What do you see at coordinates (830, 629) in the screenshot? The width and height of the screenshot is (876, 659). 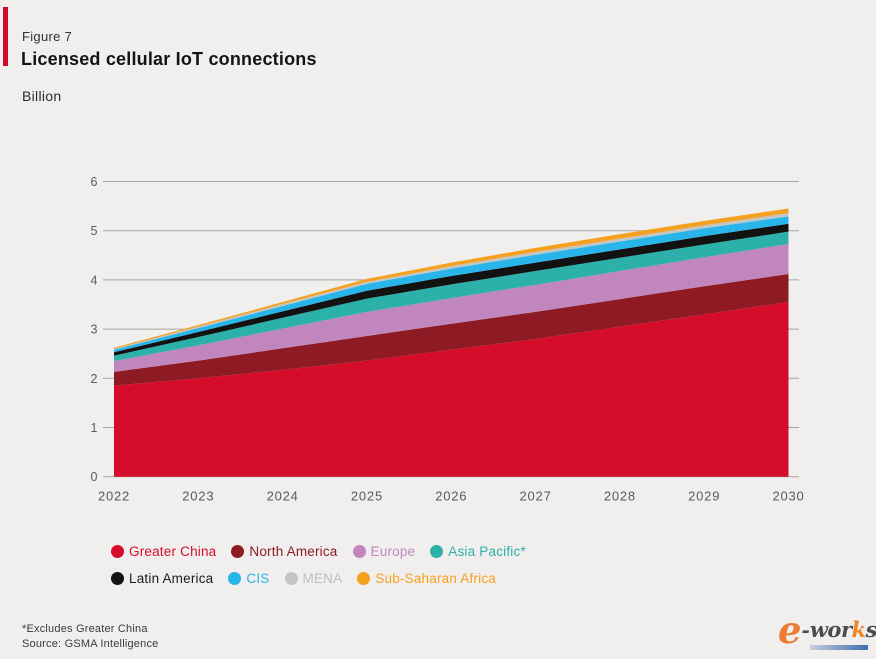 I see `logo-wor: wor` at bounding box center [830, 629].